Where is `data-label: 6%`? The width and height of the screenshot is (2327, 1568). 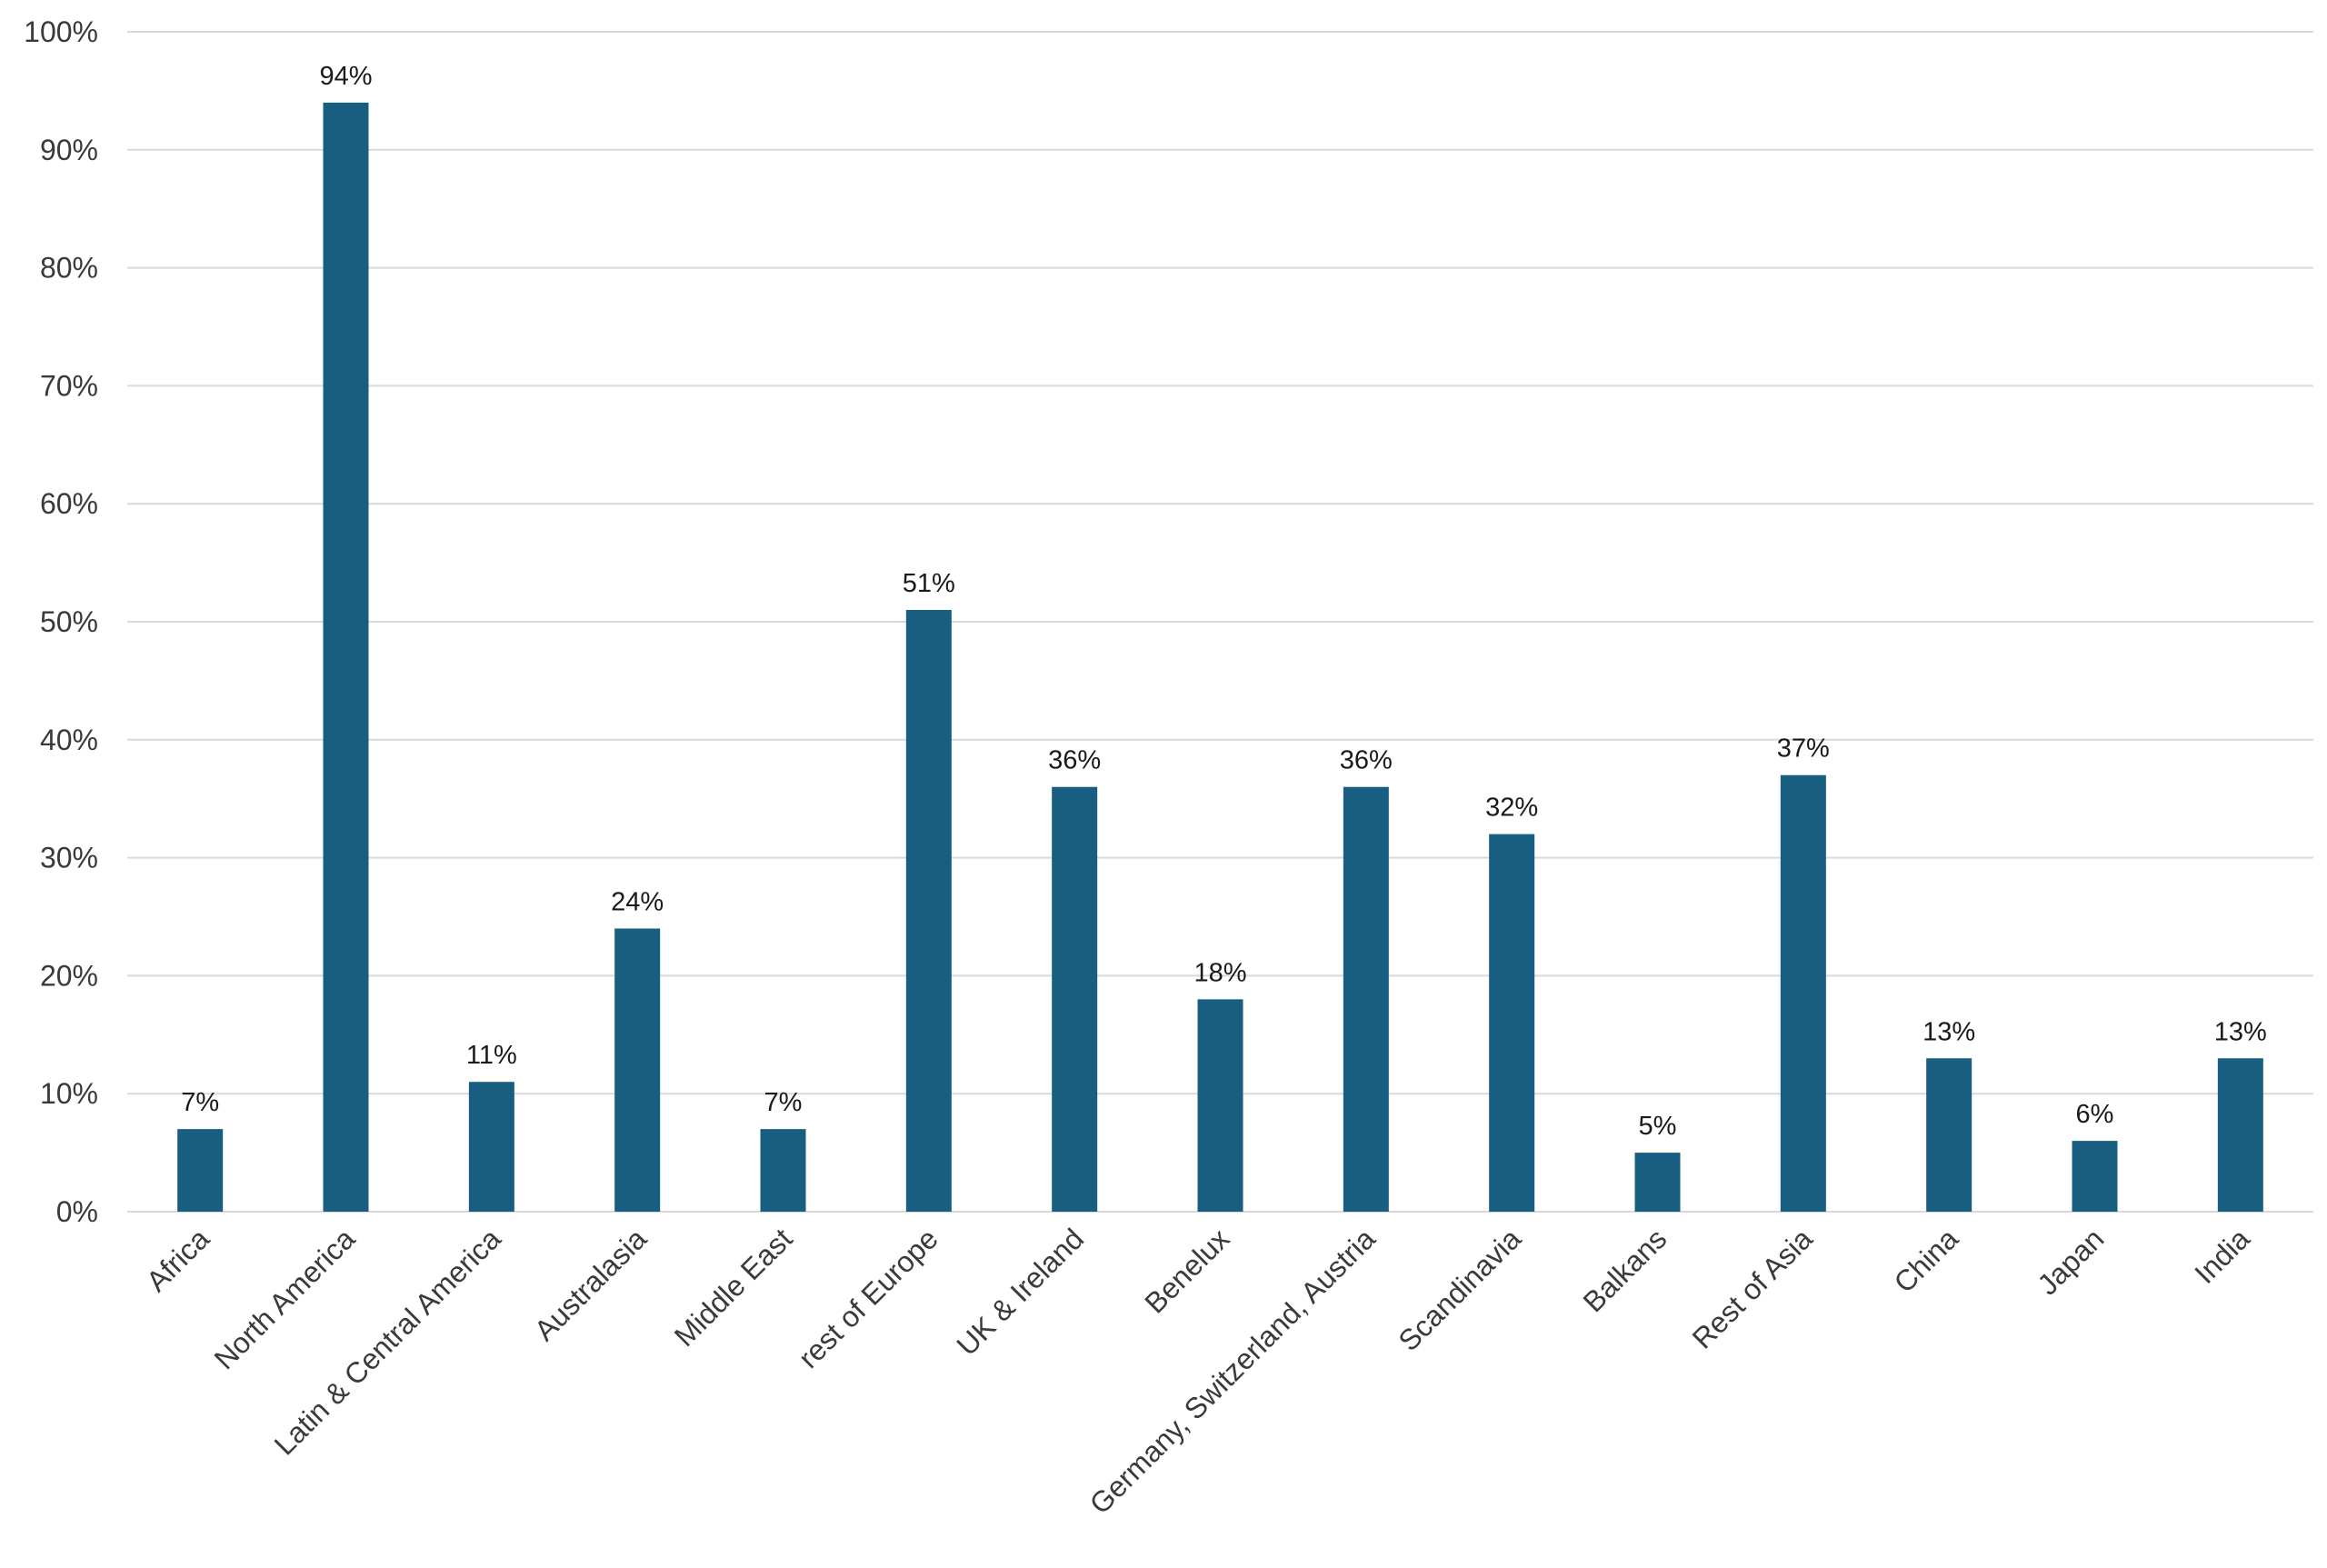 data-label: 6% is located at coordinates (2095, 1115).